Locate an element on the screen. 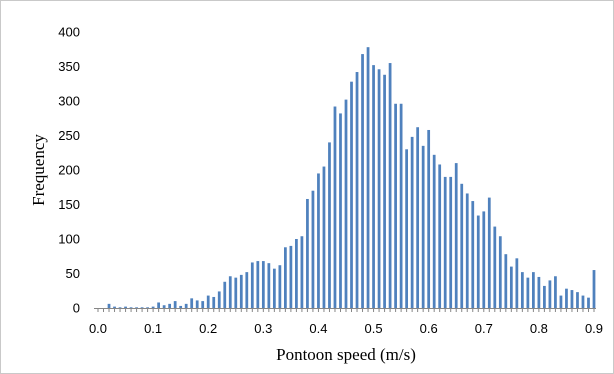 The height and width of the screenshot is (374, 614). y-tick-label: 200 is located at coordinates (69, 170).